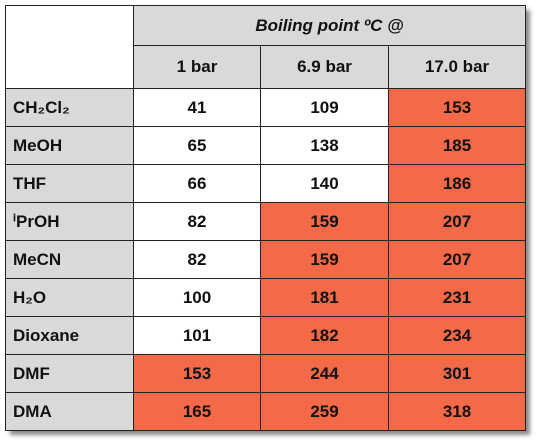  I want to click on value-cell: 41, so click(197, 107).